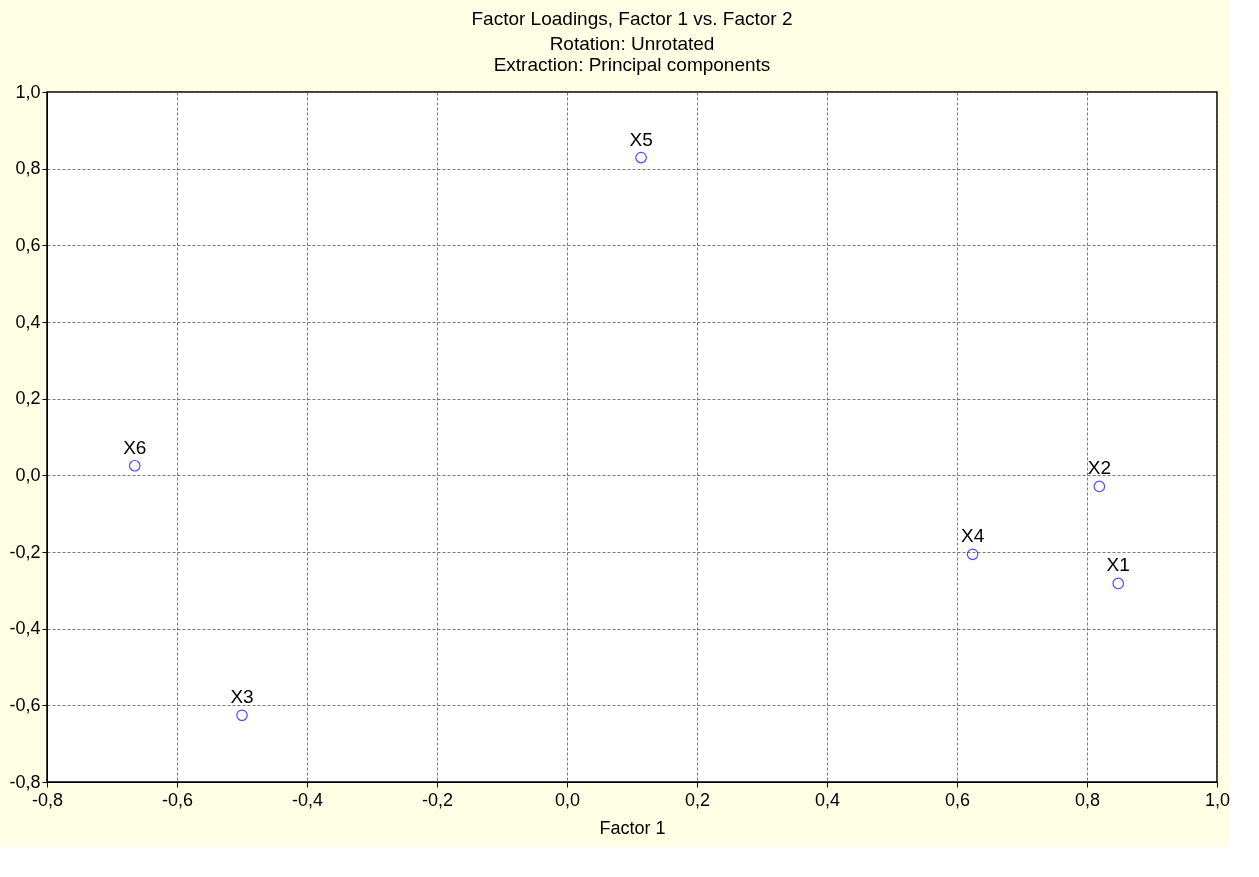  What do you see at coordinates (28, 244) in the screenshot?
I see `y-tick-label: 0,6` at bounding box center [28, 244].